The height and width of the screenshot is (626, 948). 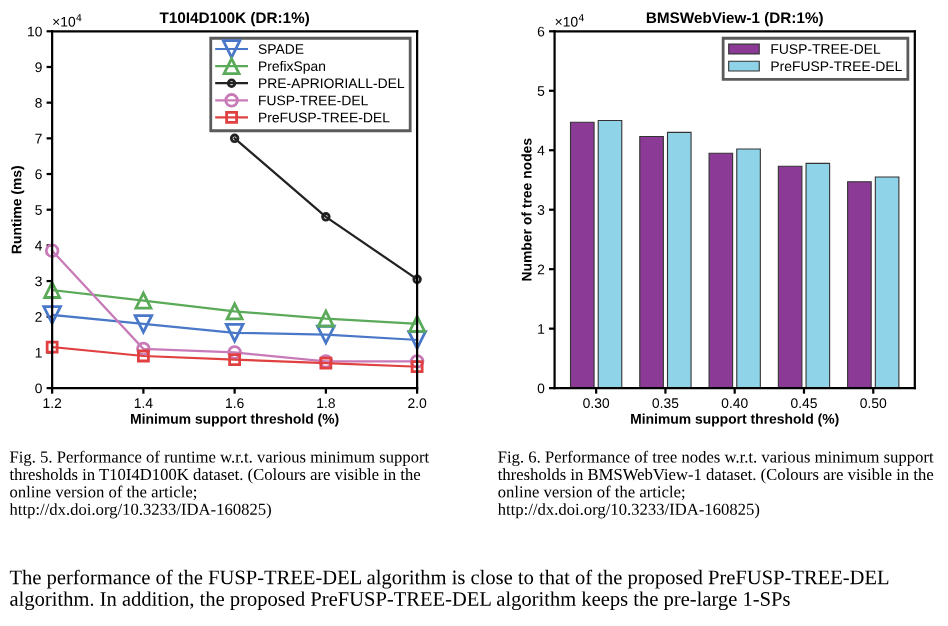 What do you see at coordinates (449, 590) in the screenshot?
I see `text: The performance of the FUSP-TREE-DEL algorithm is close to that of the proposed PreFUSP-TREE-DEL algorithm. In addition, the proposed PreFUSP-TREE-DEL algorithm keeps the pre-large 1-SPs` at bounding box center [449, 590].